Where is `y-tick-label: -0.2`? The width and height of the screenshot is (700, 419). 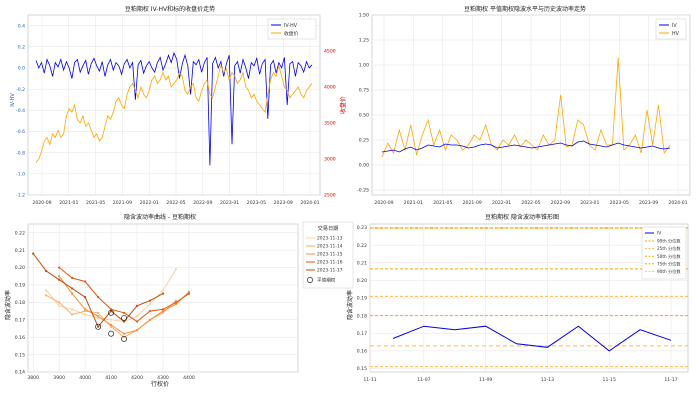
y-tick-label: -0.2 is located at coordinates (20, 90).